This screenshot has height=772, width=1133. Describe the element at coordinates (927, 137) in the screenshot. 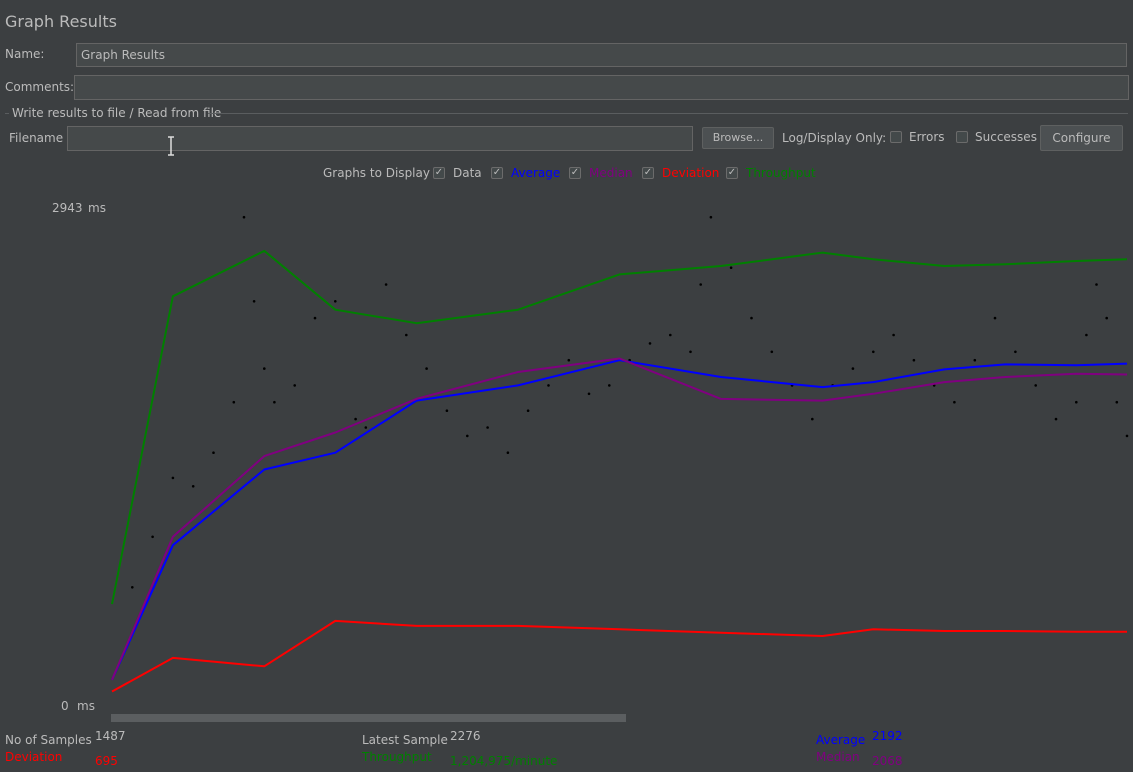

I see `errors-label: Errors` at that location.